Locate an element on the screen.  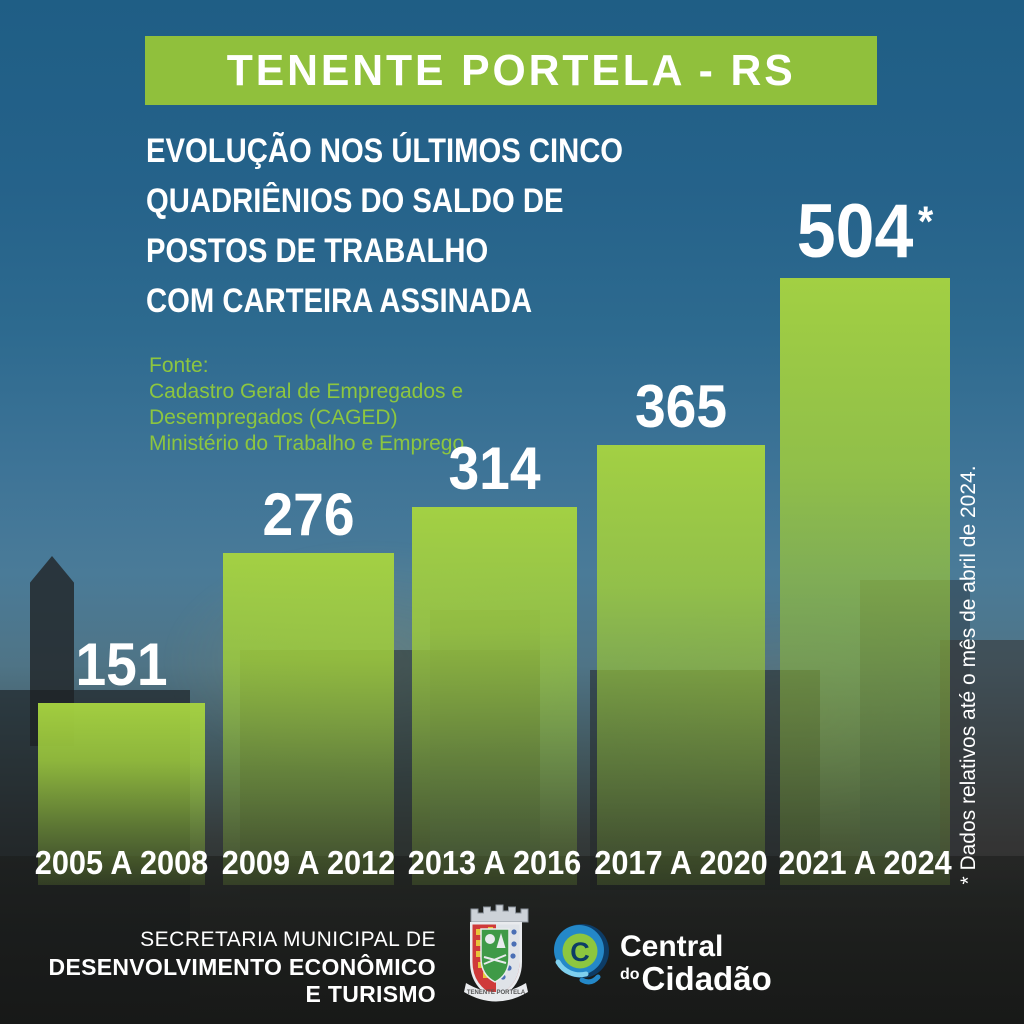
source-label: Fonte: is located at coordinates (179, 365).